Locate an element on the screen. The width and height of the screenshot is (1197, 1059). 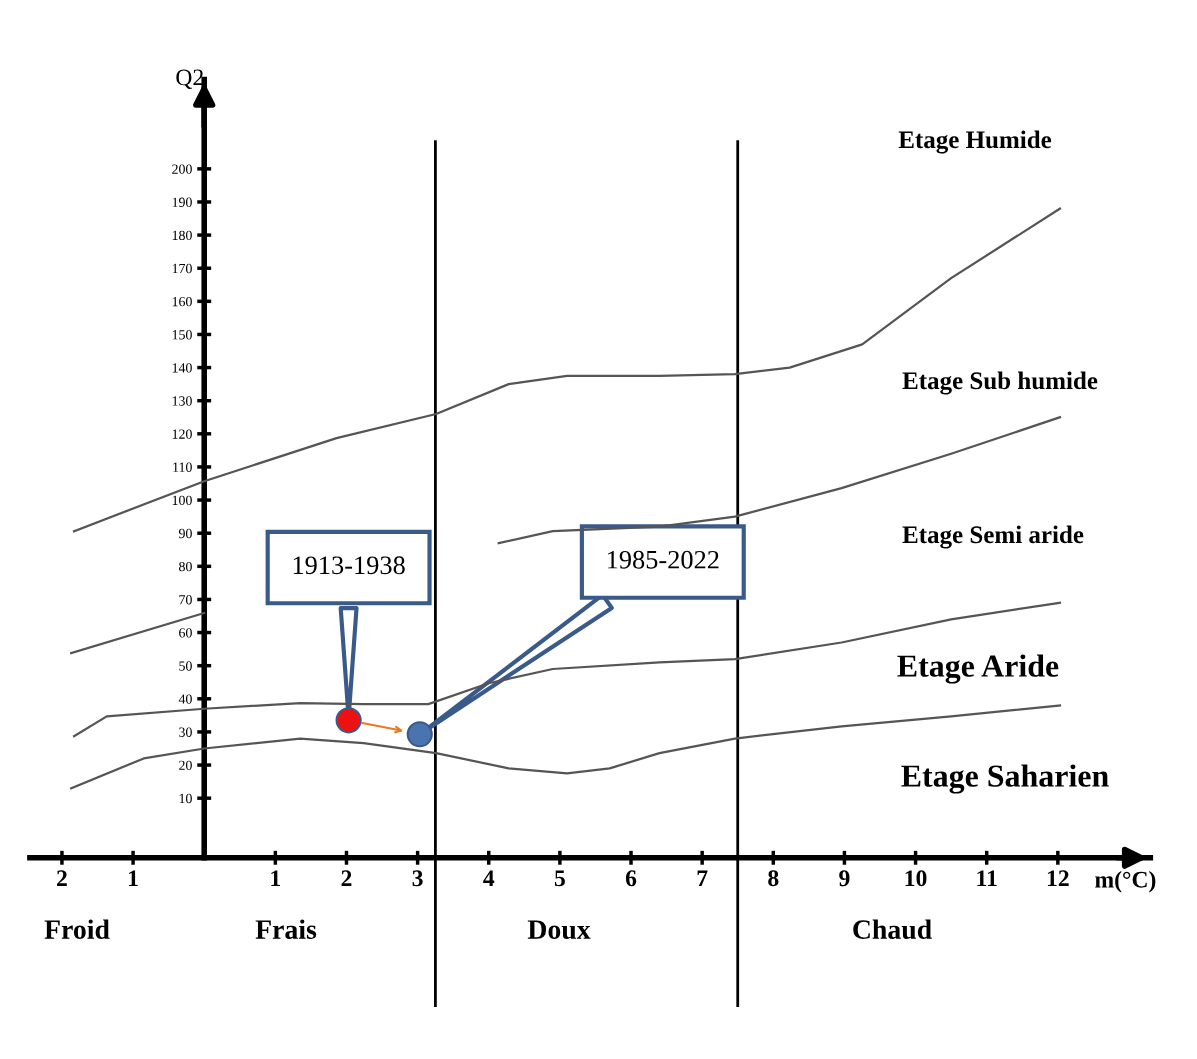
y-tick-label: 60 is located at coordinates (185, 633).